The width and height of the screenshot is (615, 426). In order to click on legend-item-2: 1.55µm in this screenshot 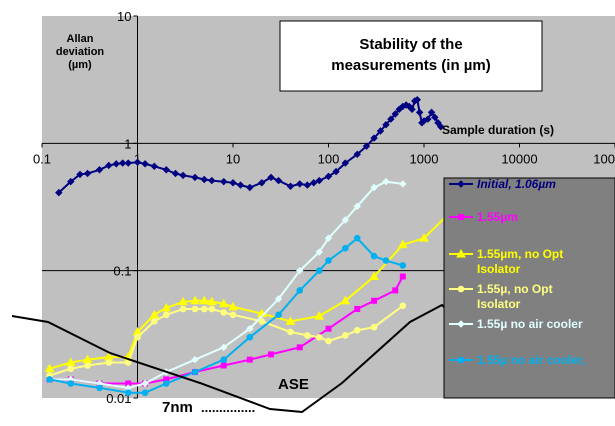, I will do `click(483, 217)`.